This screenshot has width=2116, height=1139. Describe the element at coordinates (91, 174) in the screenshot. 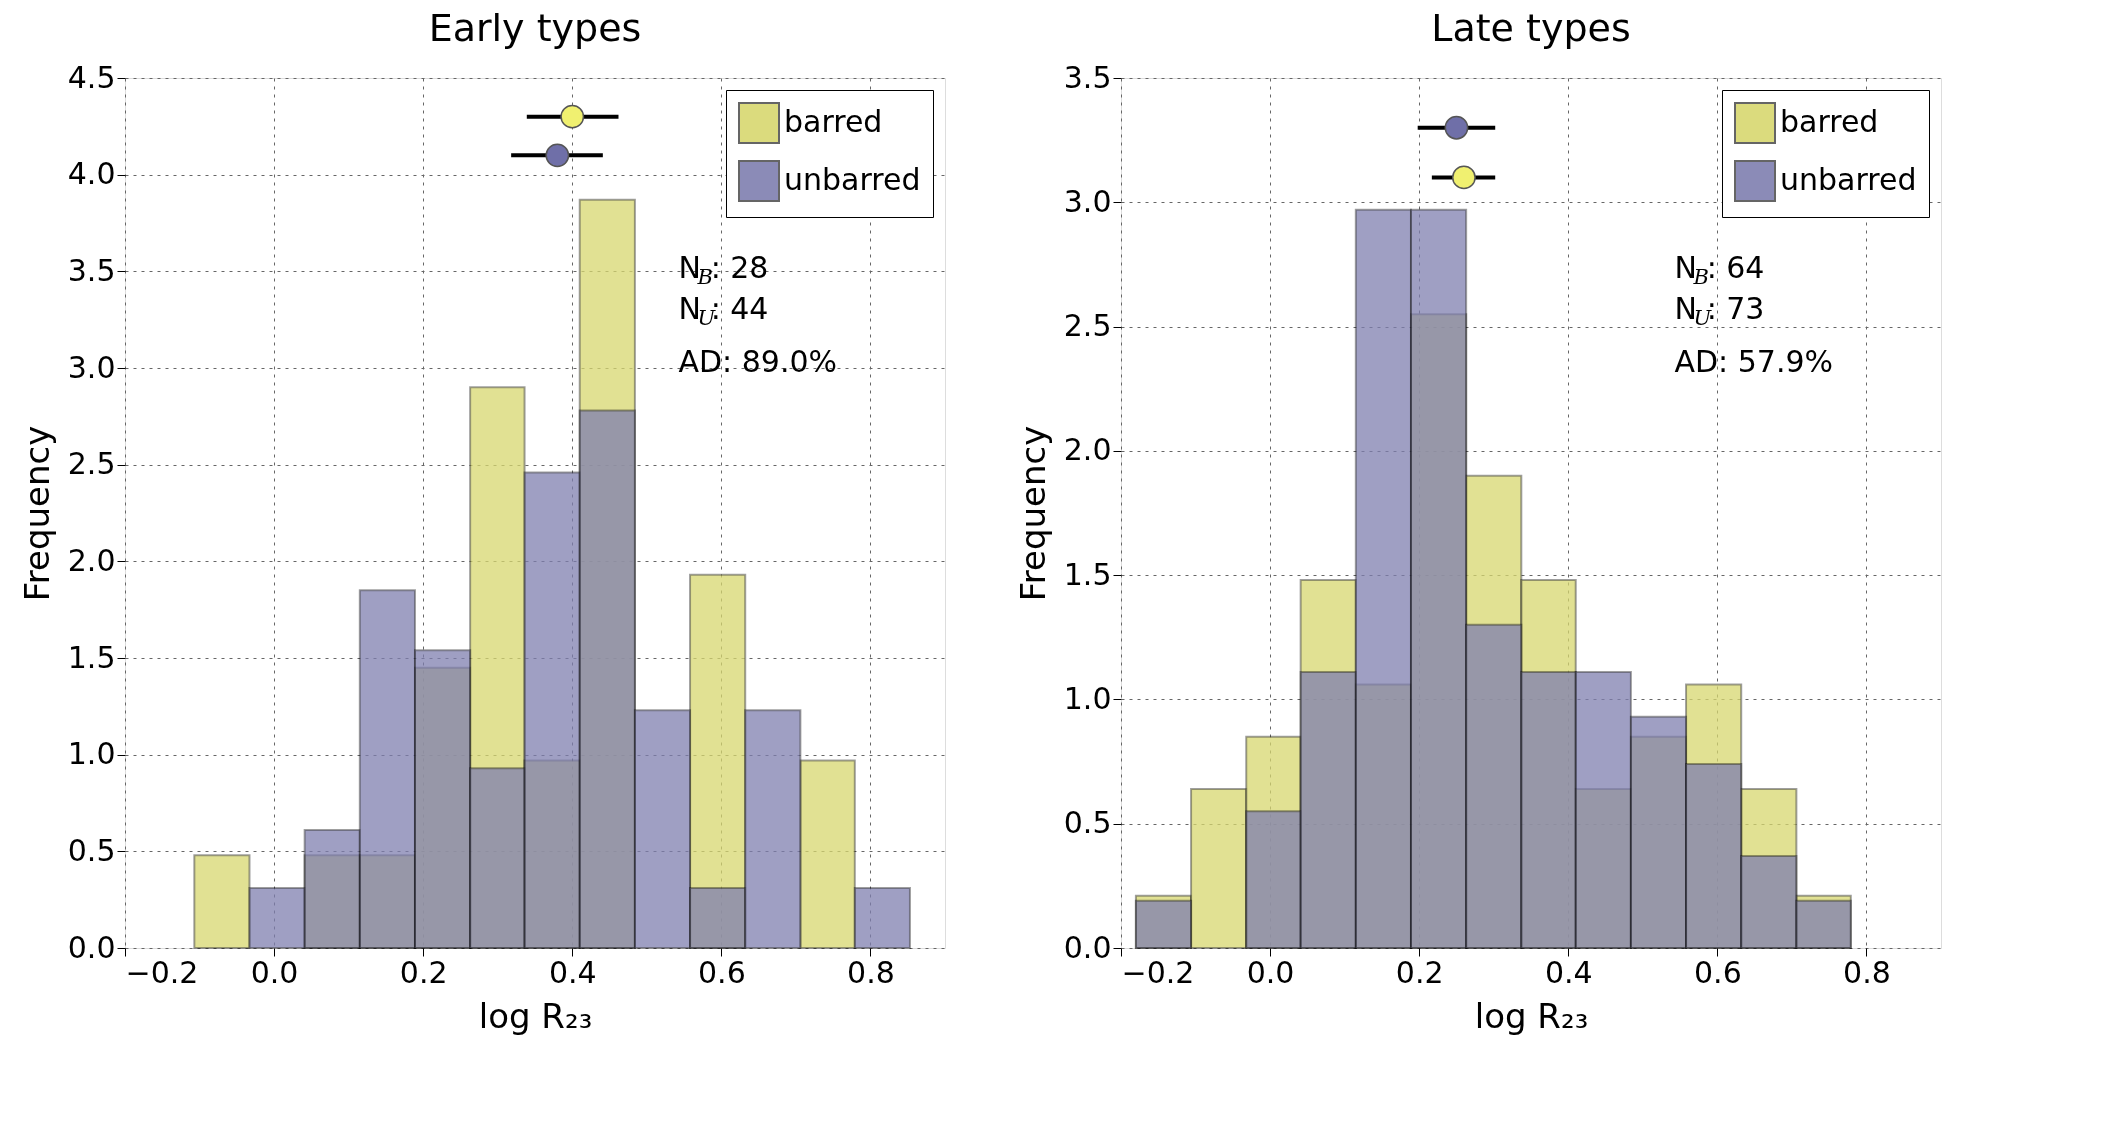

I see `y-tick-label: 4.0` at that location.